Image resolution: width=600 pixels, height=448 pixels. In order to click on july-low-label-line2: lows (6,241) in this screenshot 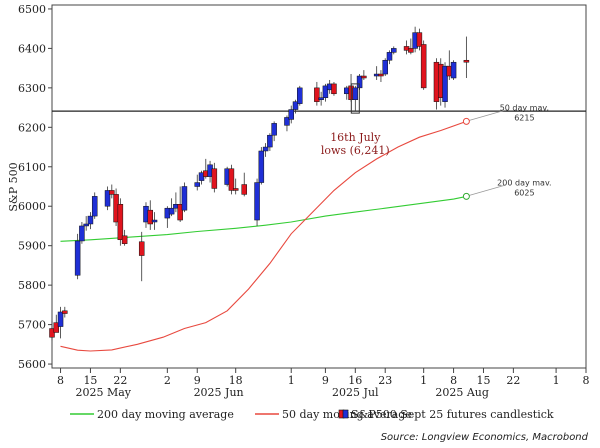, I will do `click(355, 150)`.